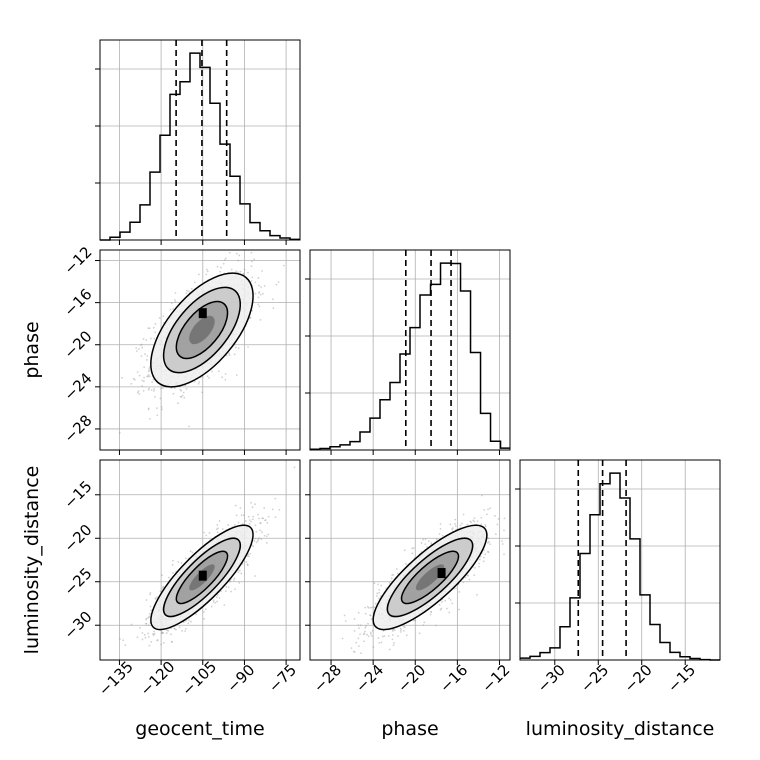  Describe the element at coordinates (200, 146) in the screenshot. I see `histogram-step-geocent_time` at that location.